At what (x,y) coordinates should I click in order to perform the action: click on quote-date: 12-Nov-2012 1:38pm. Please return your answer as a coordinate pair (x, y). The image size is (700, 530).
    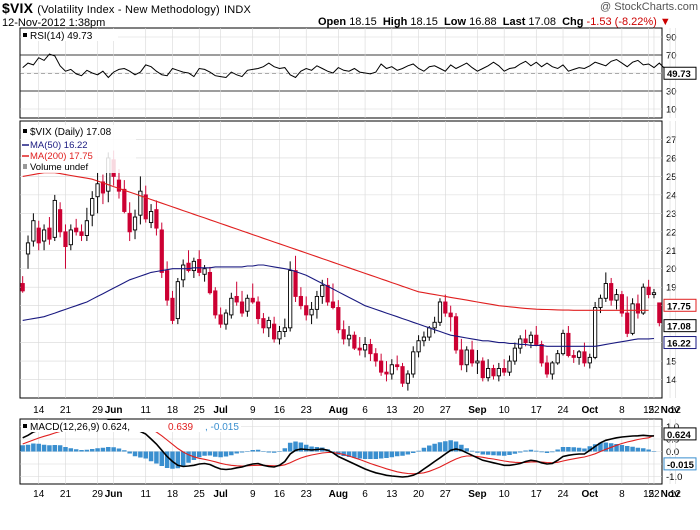
    Looking at the image, I should click on (54, 23).